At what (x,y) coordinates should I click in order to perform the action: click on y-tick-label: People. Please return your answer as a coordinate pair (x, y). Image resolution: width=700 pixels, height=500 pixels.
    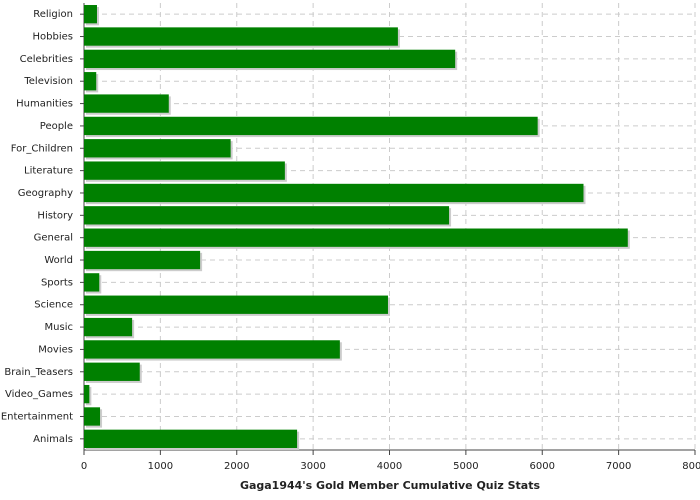
    Looking at the image, I should click on (56, 126).